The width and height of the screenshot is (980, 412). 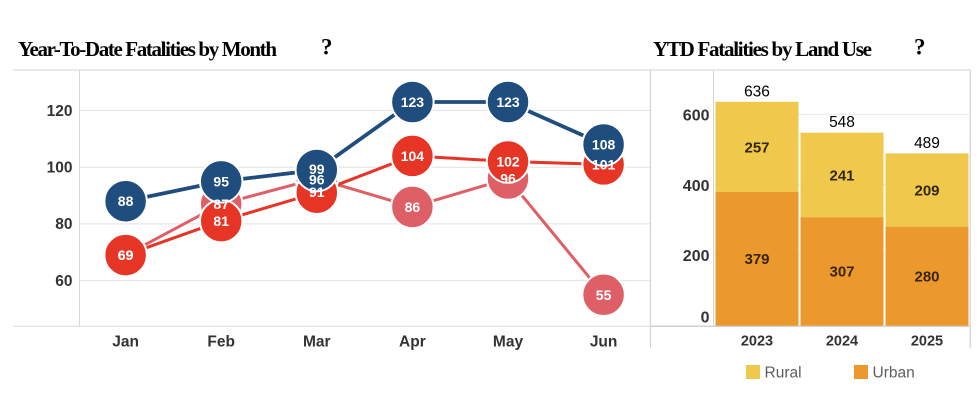 What do you see at coordinates (756, 147) in the screenshot?
I see `svg-text: 257` at bounding box center [756, 147].